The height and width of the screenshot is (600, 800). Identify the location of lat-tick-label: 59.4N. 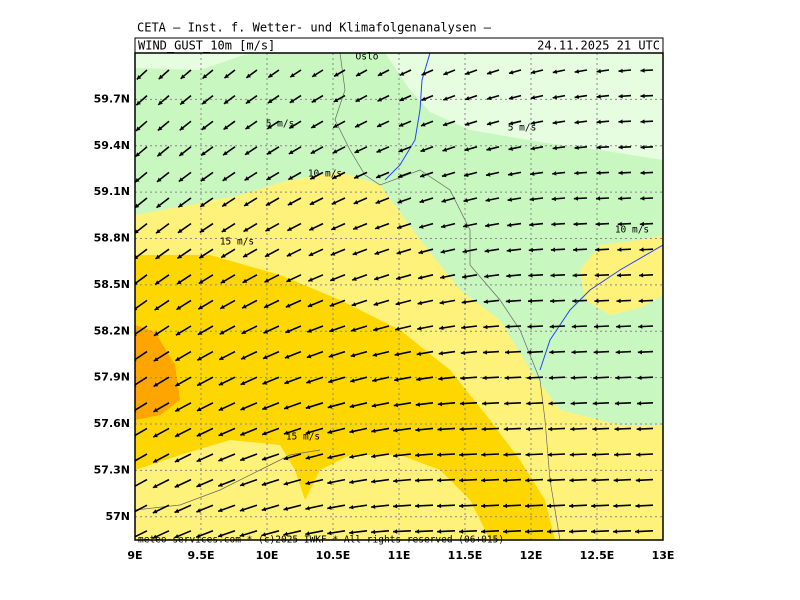
(112, 145).